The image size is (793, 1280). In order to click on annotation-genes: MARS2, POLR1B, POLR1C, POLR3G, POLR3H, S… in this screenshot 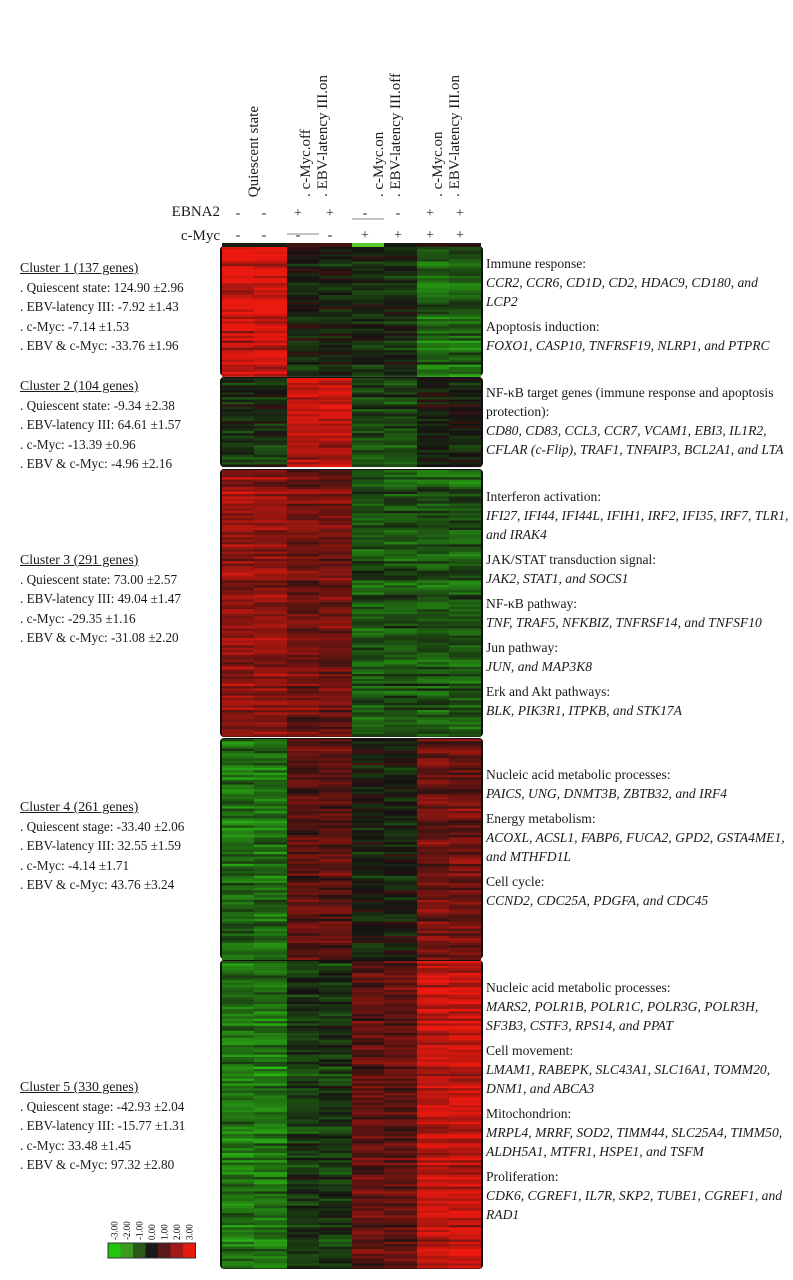, I will do `click(622, 1016)`.